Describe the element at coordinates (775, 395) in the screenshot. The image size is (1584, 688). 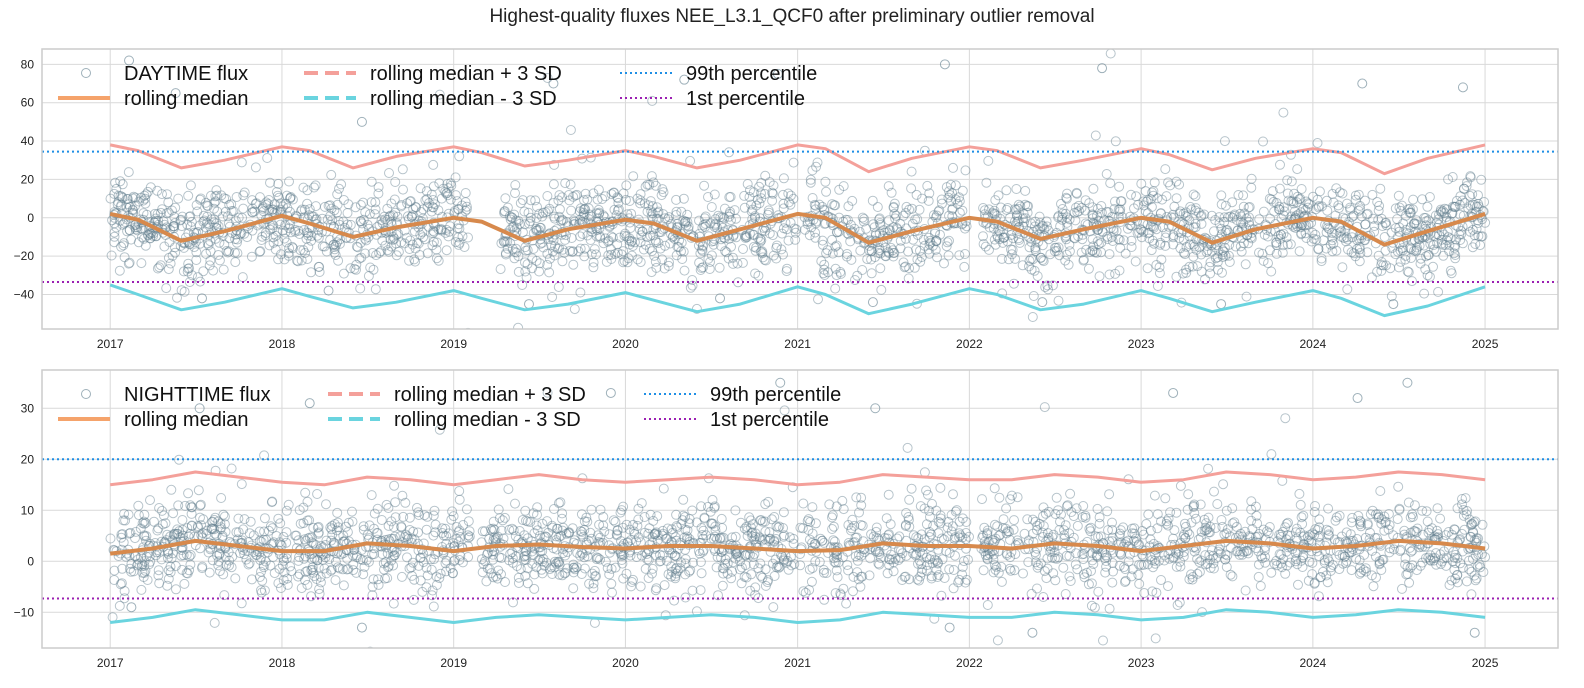
I see `legend-label: 99th percentile` at that location.